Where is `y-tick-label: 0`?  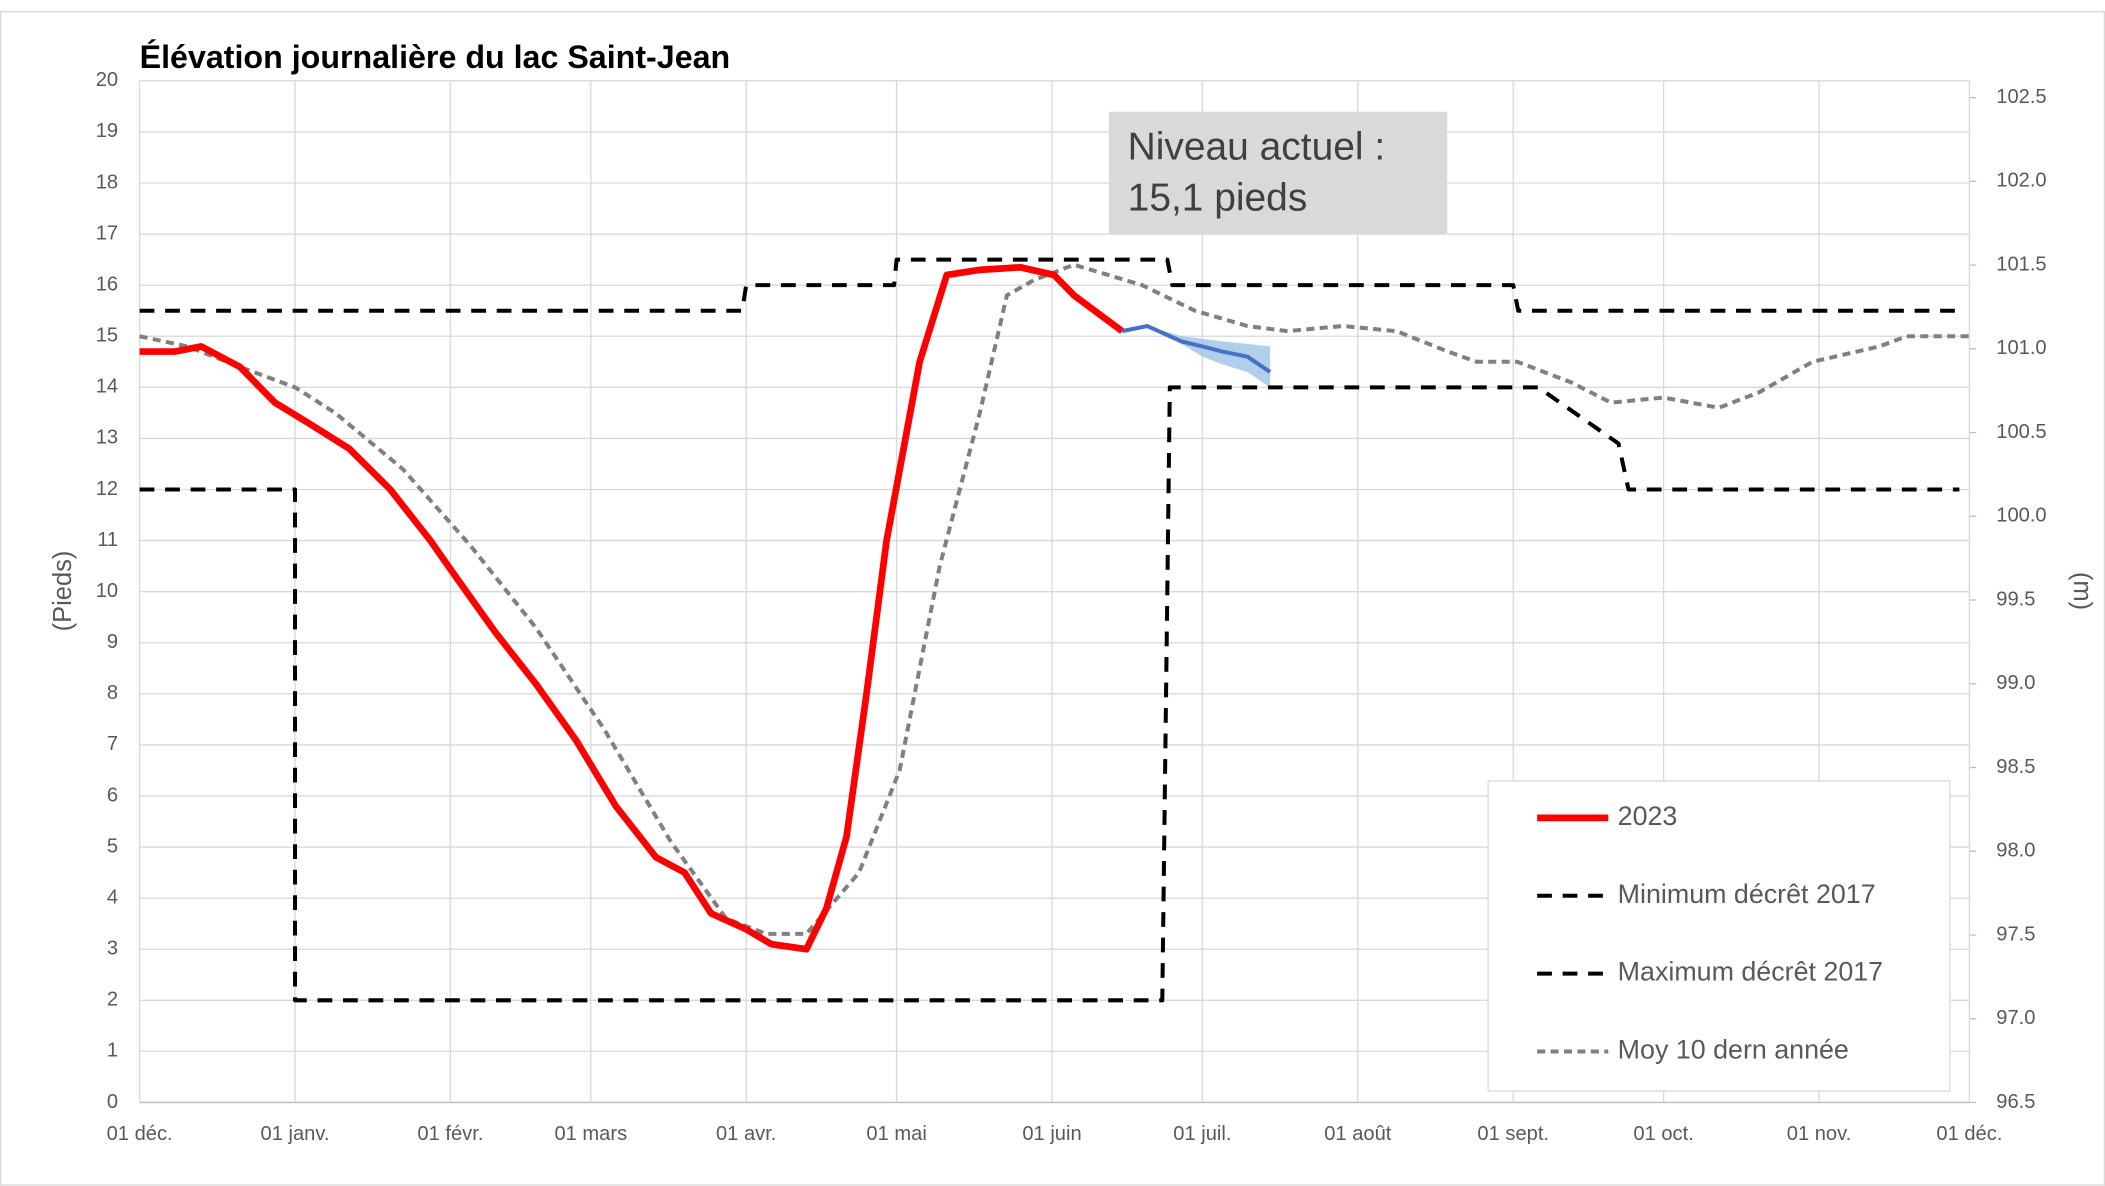
y-tick-label: 0 is located at coordinates (112, 1102).